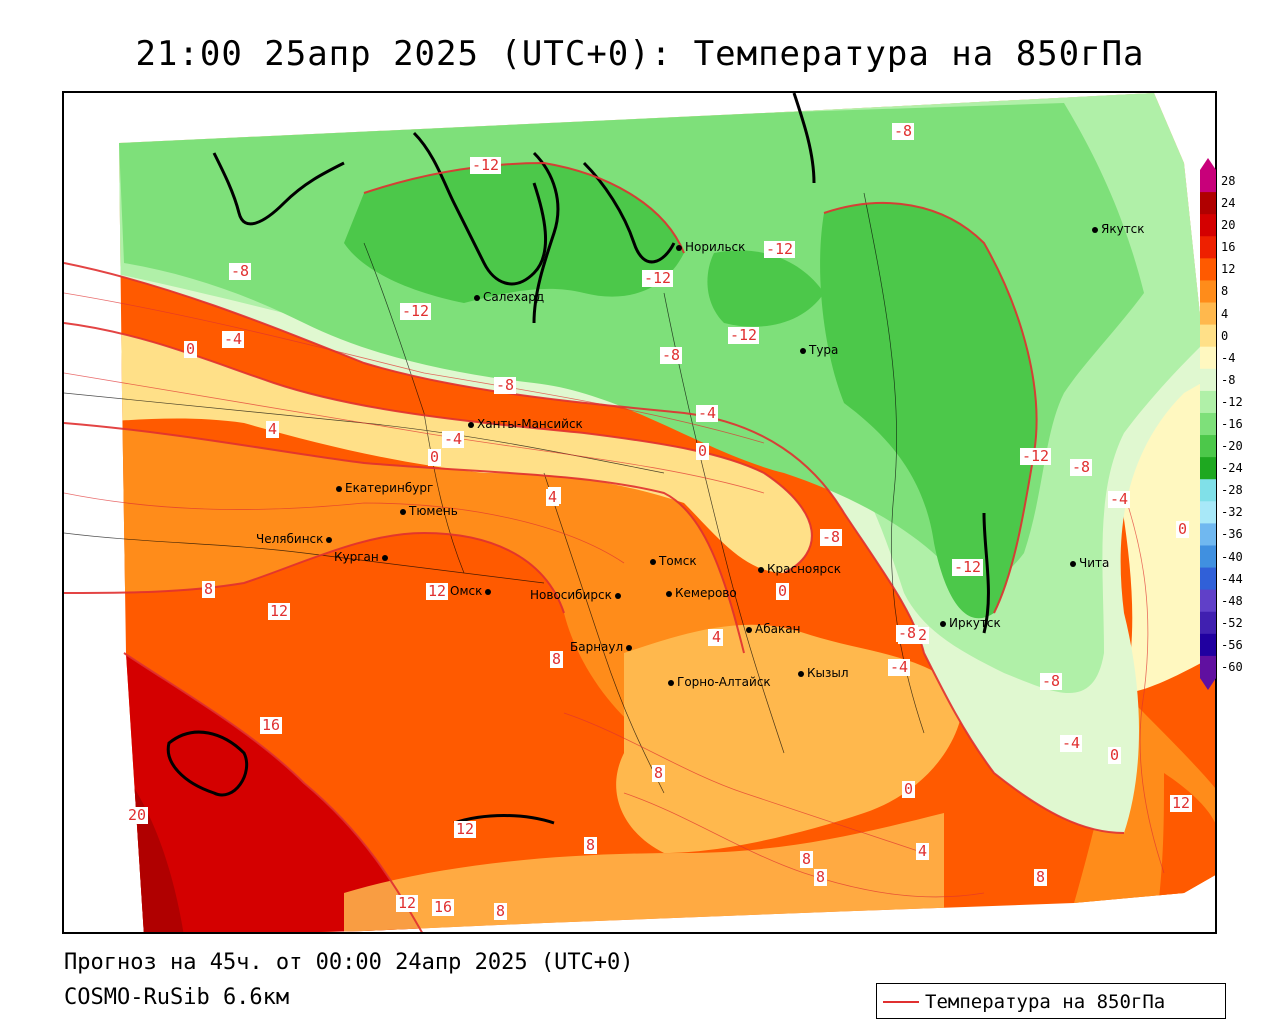  What do you see at coordinates (577, 595) in the screenshot?
I see `city-novosibirsk: Новосибирск` at bounding box center [577, 595].